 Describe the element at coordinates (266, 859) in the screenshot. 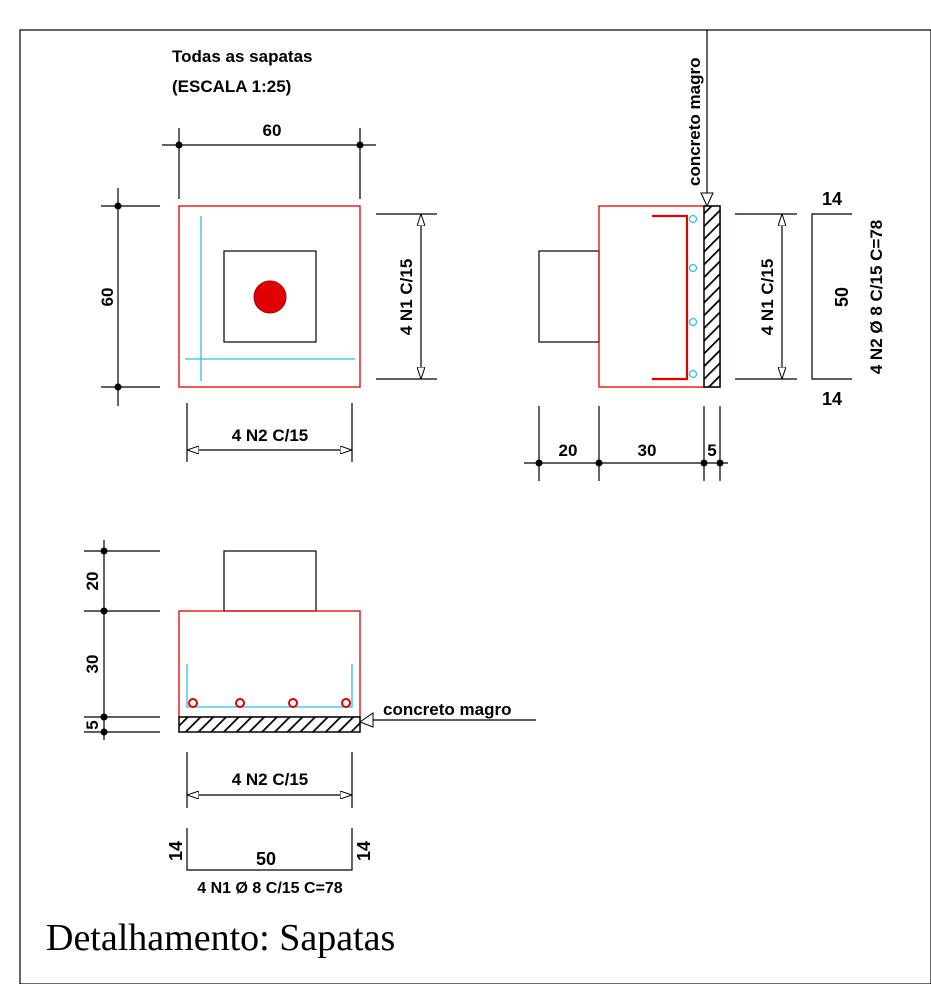

I see `bar-length-n1: 50` at that location.